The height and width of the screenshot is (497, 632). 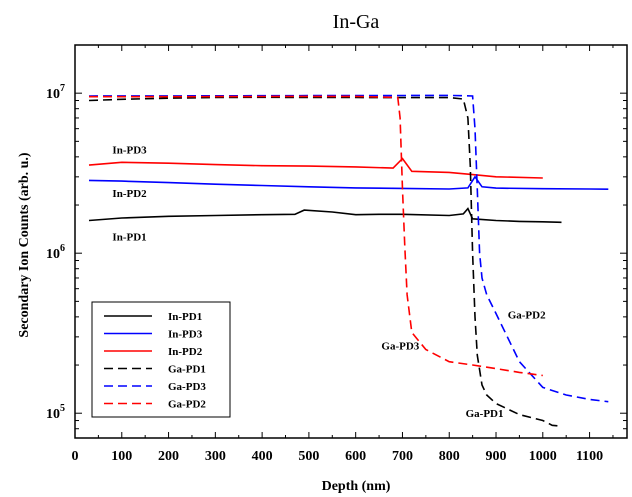 I want to click on x-tick-label: 400, so click(x=262, y=456).